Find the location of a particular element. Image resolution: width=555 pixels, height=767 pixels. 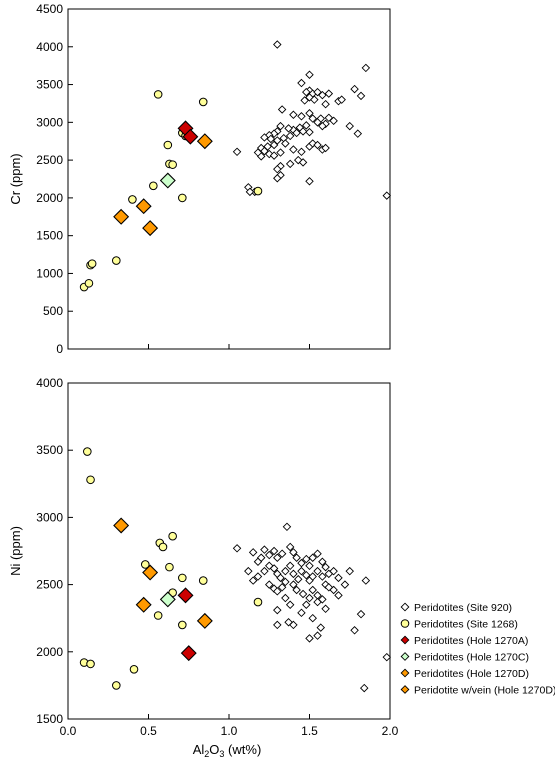

y-axis-title: Ni (ppm) is located at coordinates (15, 551).